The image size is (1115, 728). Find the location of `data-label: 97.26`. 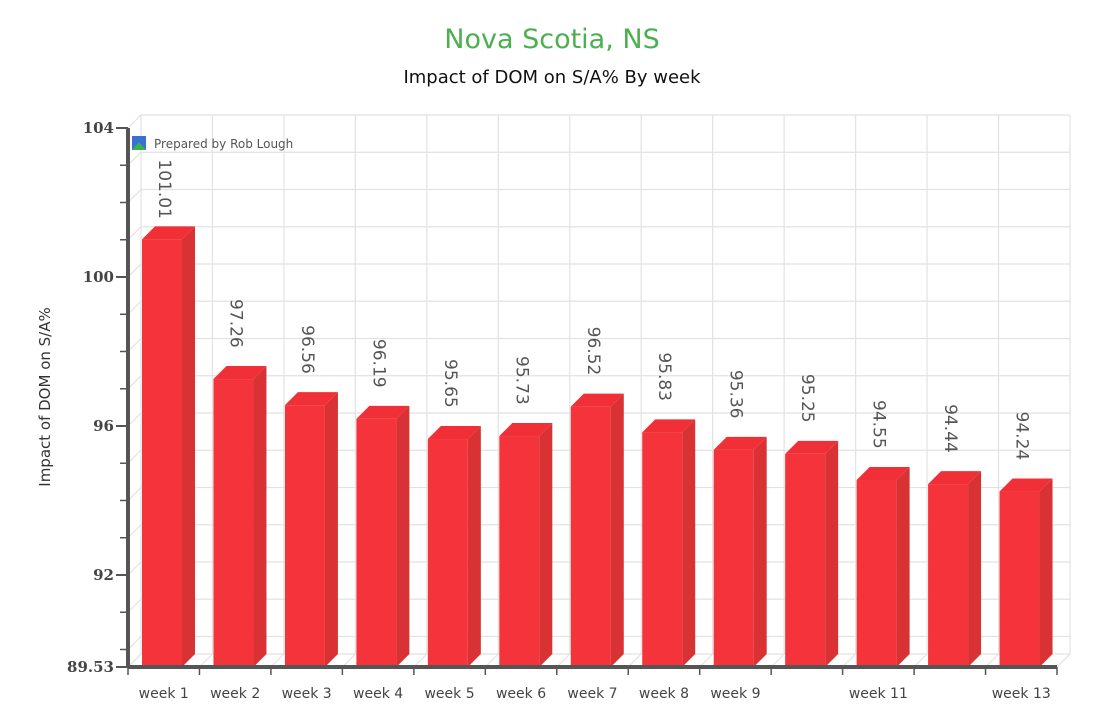

data-label: 97.26 is located at coordinates (235, 323).